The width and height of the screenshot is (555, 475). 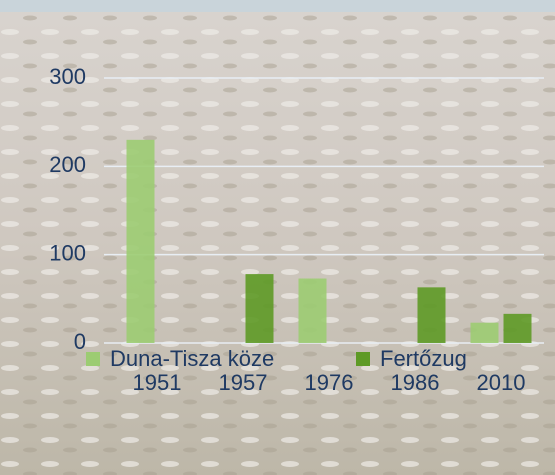 What do you see at coordinates (157, 382) in the screenshot?
I see `x-tick-label: 1951` at bounding box center [157, 382].